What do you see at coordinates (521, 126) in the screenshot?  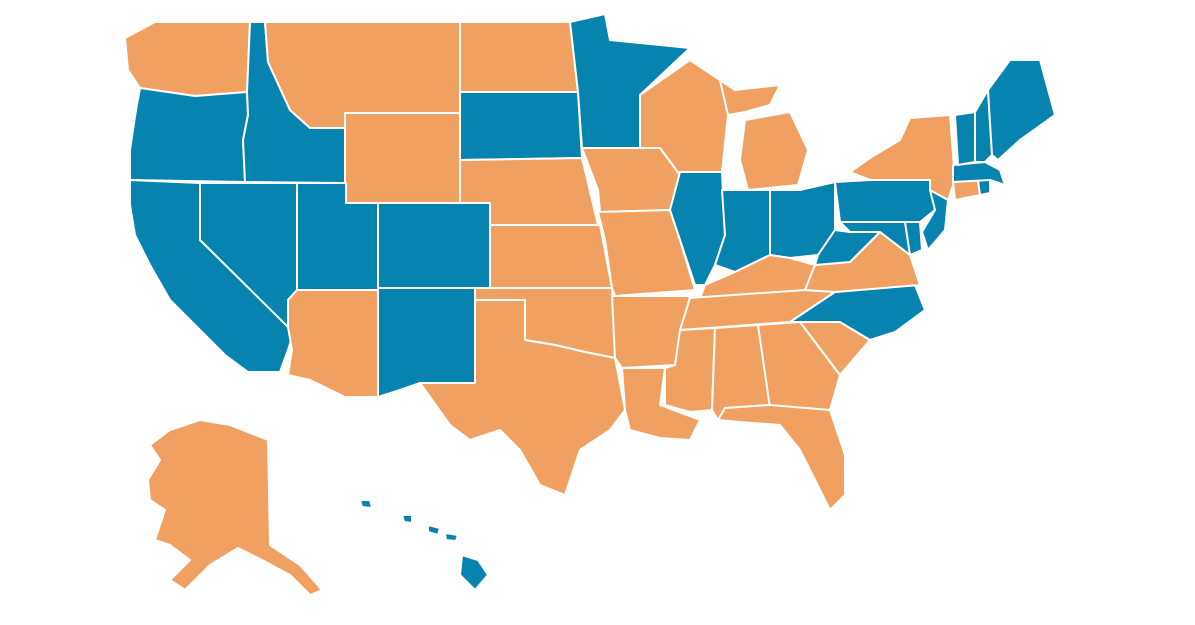 I see `state-sd` at bounding box center [521, 126].